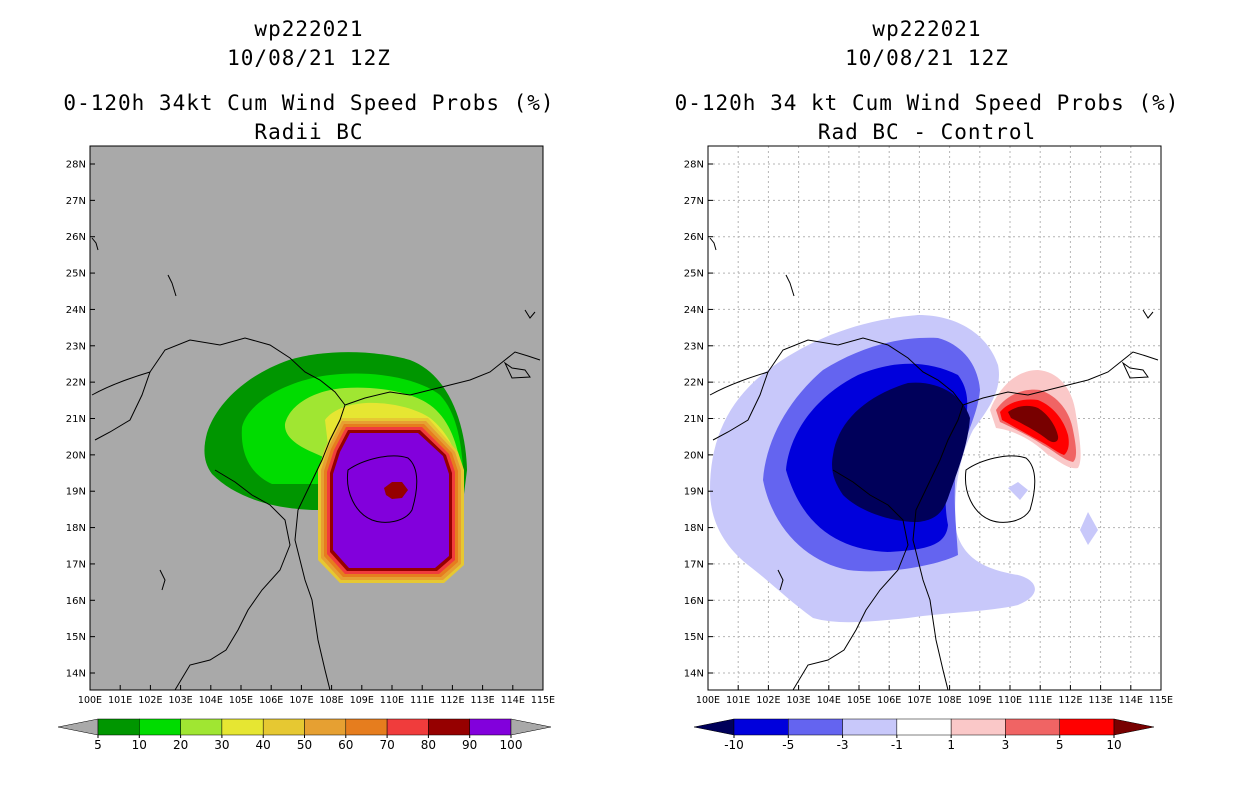 This screenshot has height=800, width=1236. I want to click on colorbar: -10 -5 -3 -1 1 3 5 10, so click(924, 735).